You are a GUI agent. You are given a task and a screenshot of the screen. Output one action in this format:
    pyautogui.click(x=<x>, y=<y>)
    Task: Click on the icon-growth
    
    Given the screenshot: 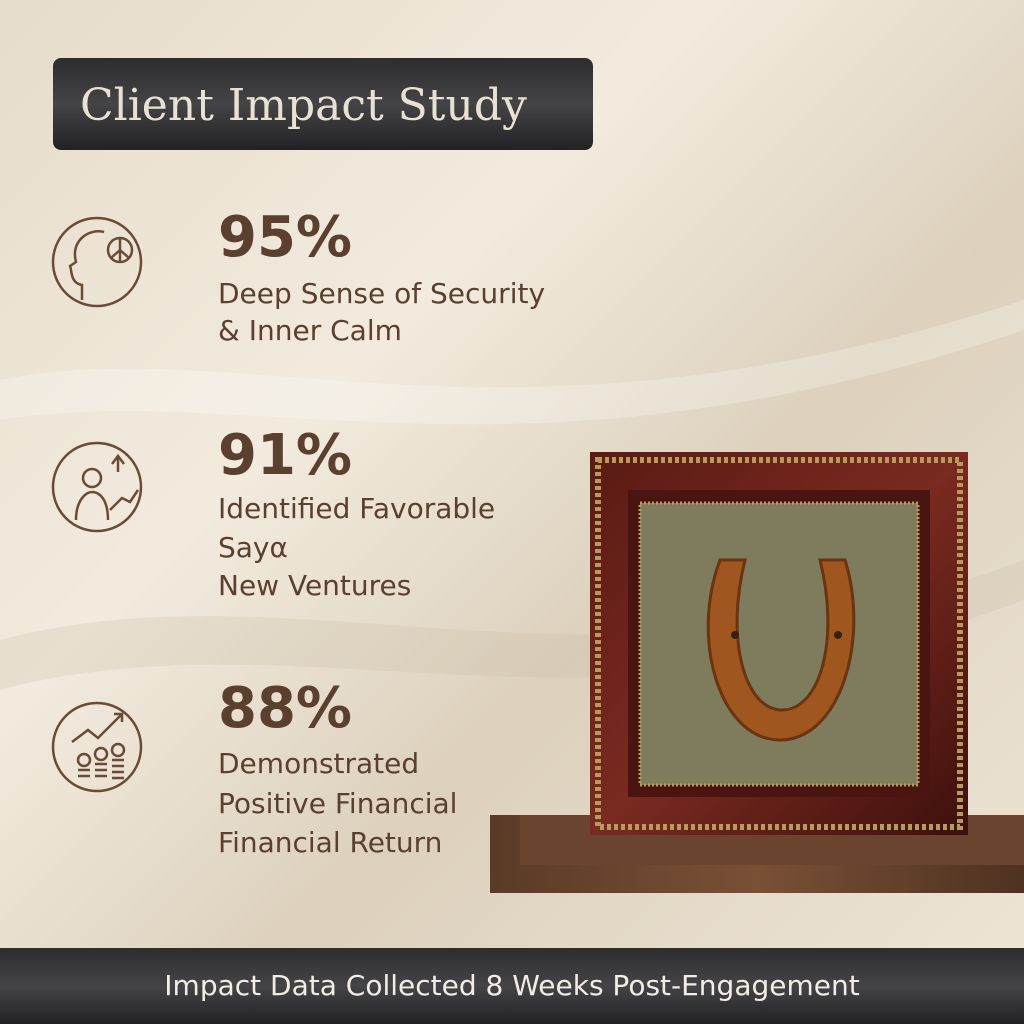 What is the action you would take?
    pyautogui.click(x=97, y=487)
    